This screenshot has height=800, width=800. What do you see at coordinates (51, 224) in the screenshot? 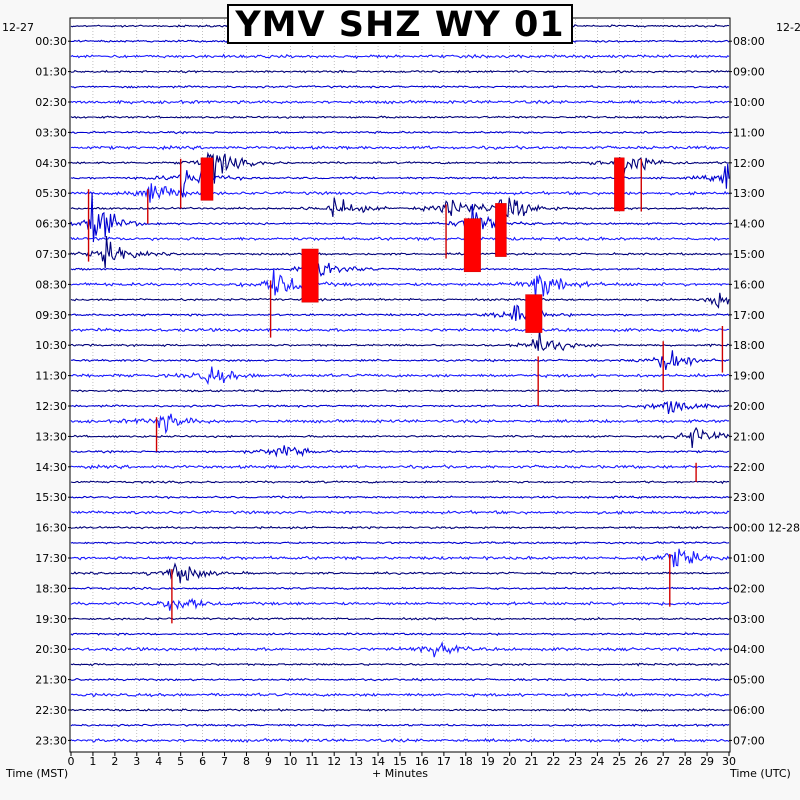
I see `left-time-label: 06:30` at bounding box center [51, 224].